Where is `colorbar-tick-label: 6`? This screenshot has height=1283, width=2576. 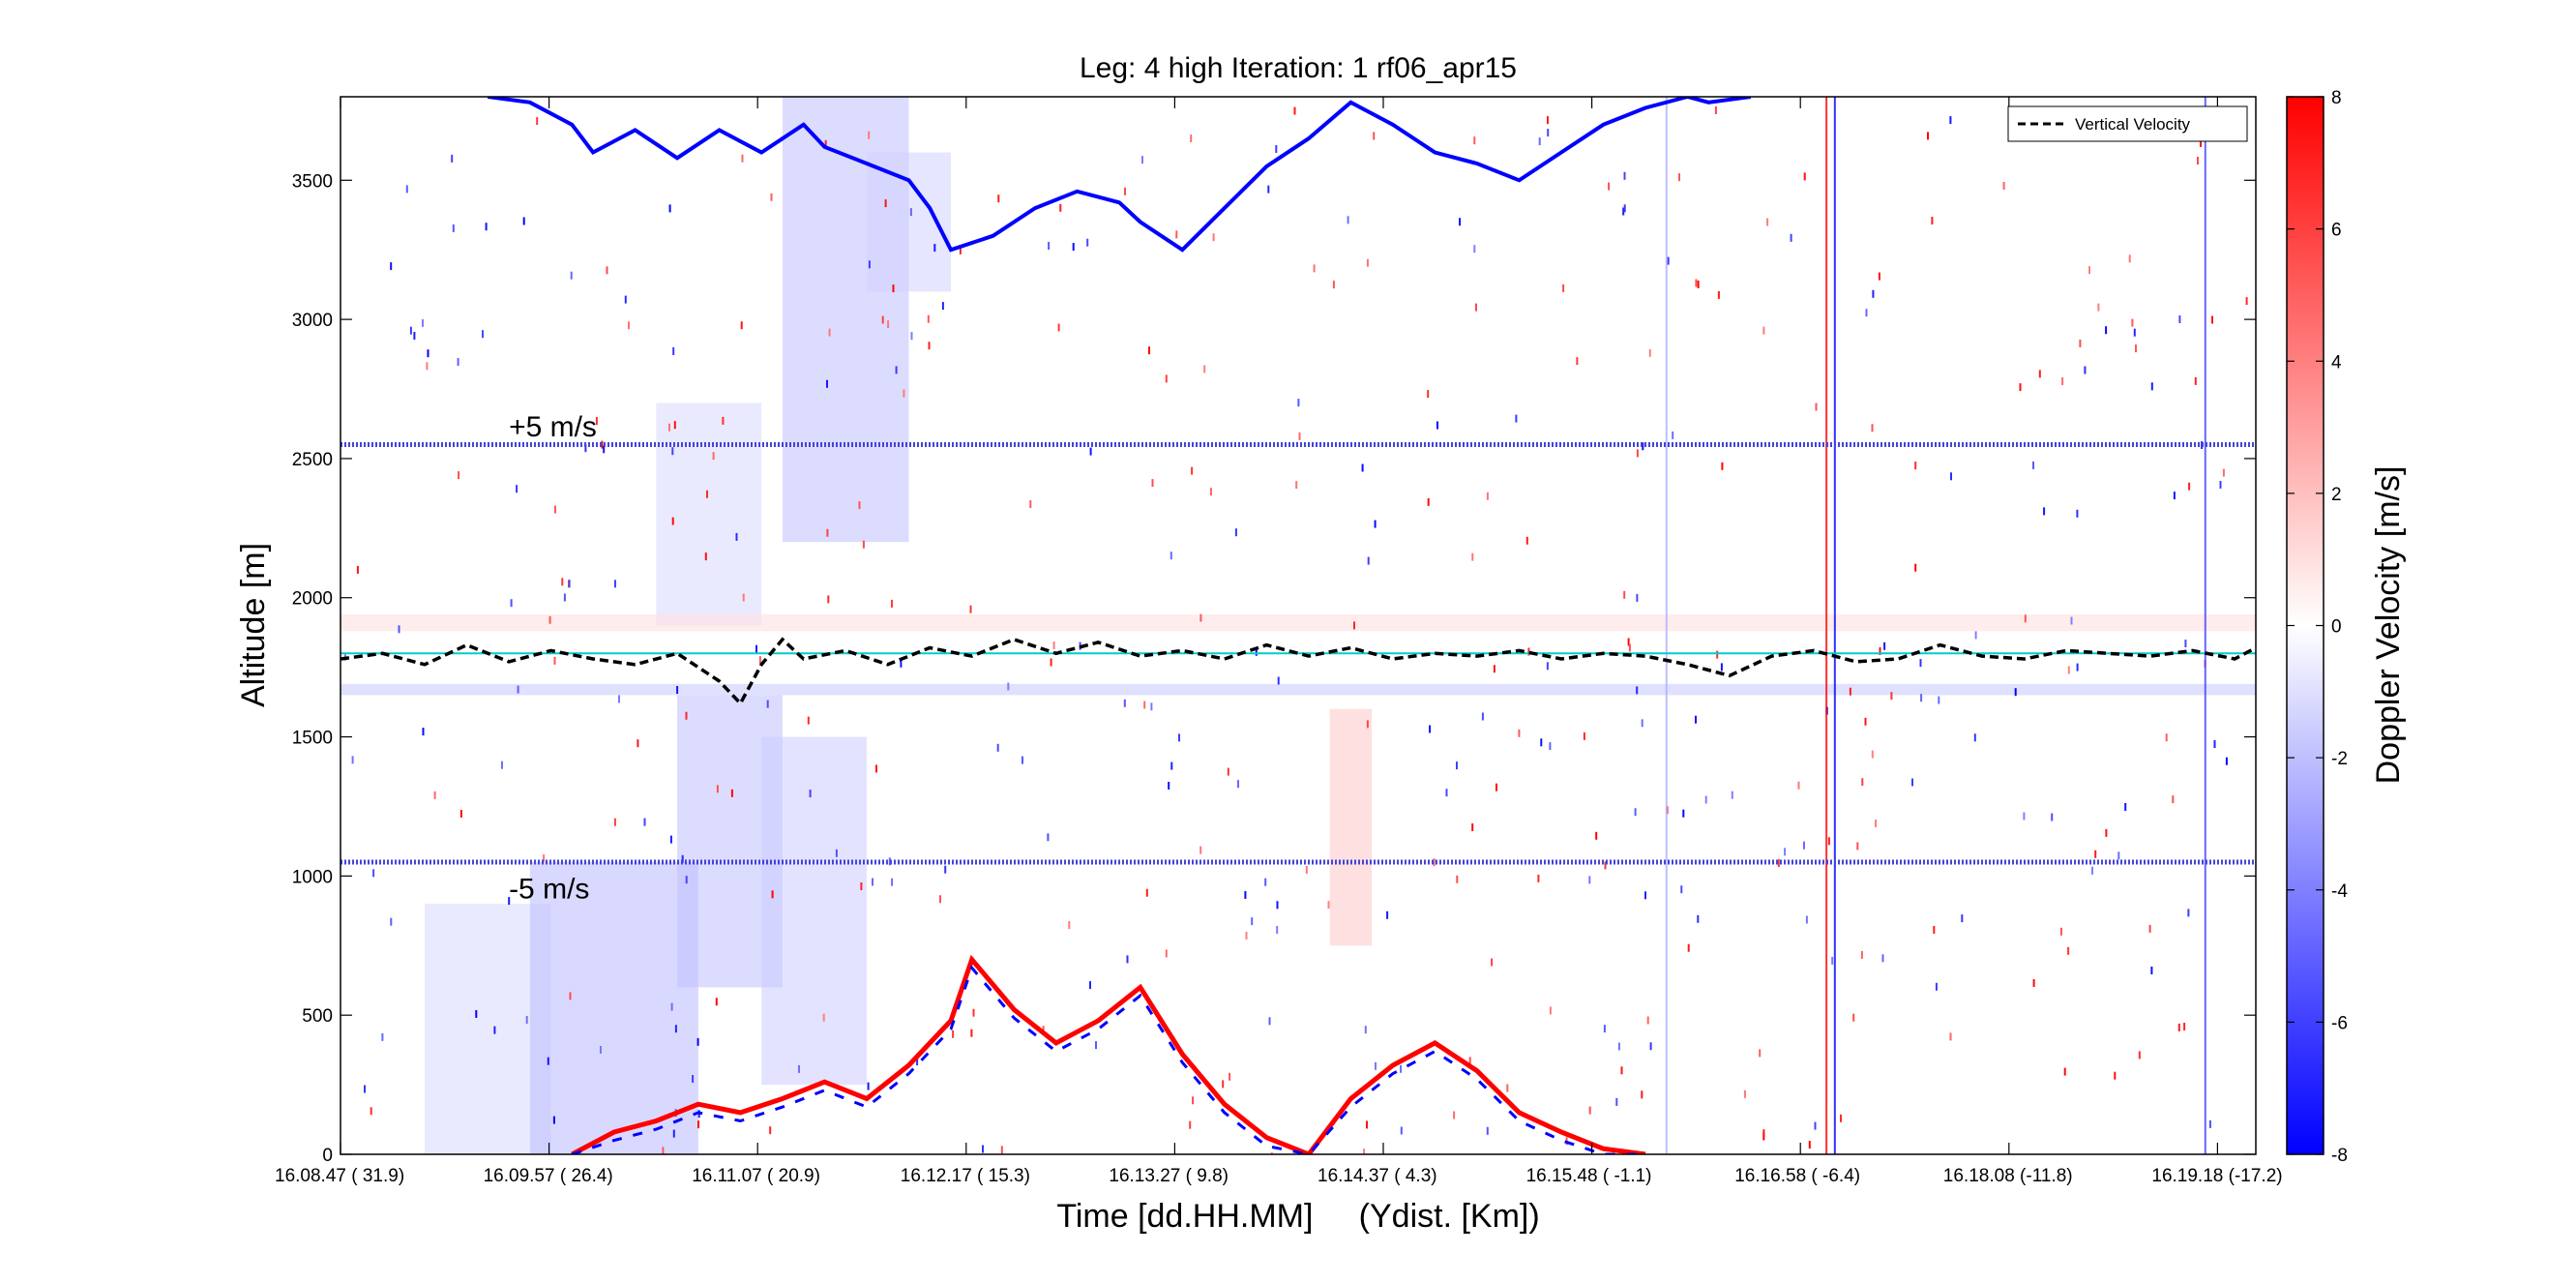 colorbar-tick-label: 6 is located at coordinates (2336, 231).